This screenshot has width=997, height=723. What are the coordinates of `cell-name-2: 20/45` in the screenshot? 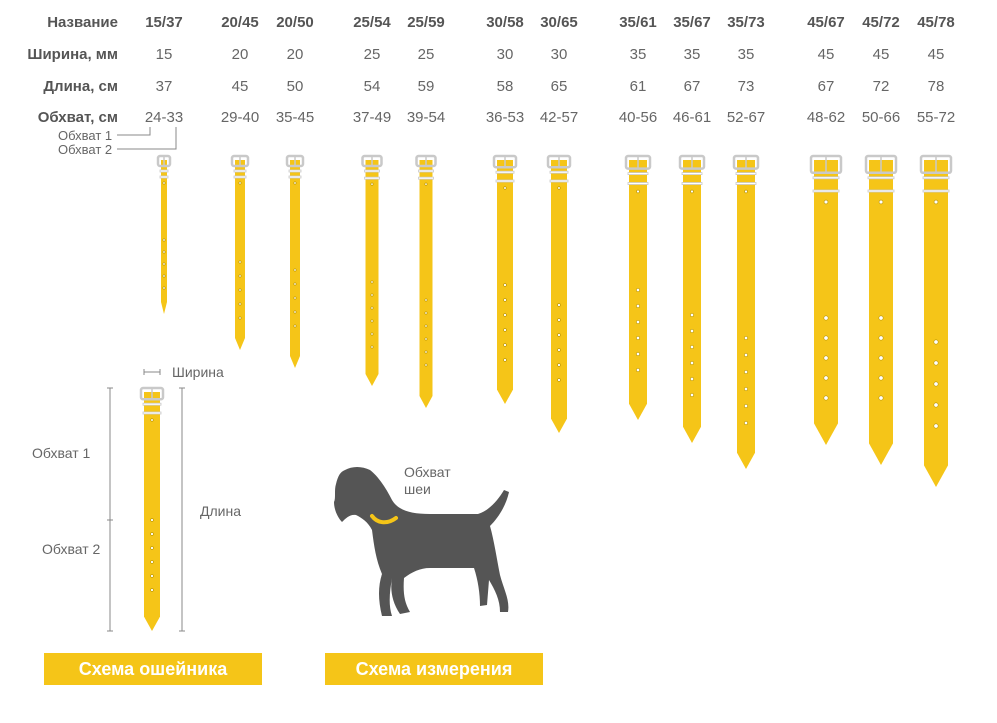 It's located at (240, 22).